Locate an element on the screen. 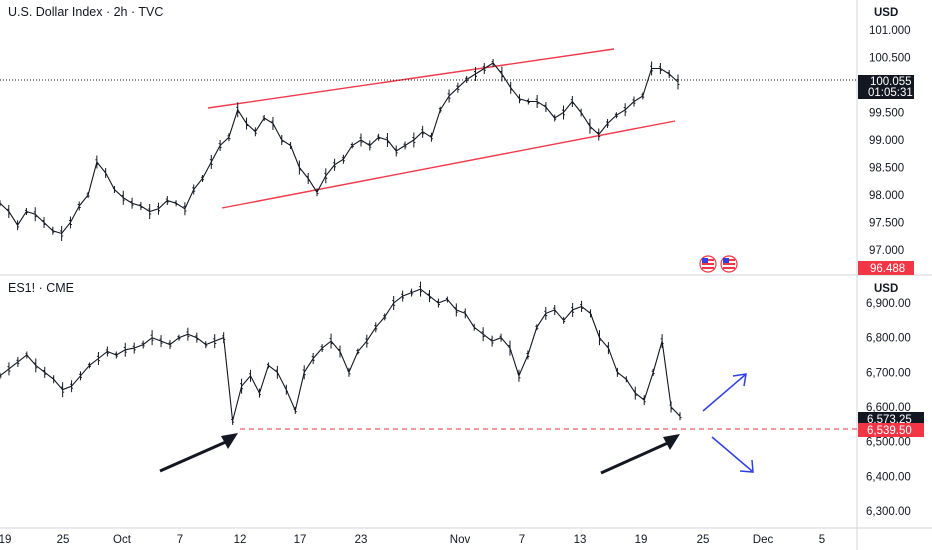  es-y-tick-label: 6,700.00 is located at coordinates (888, 373).